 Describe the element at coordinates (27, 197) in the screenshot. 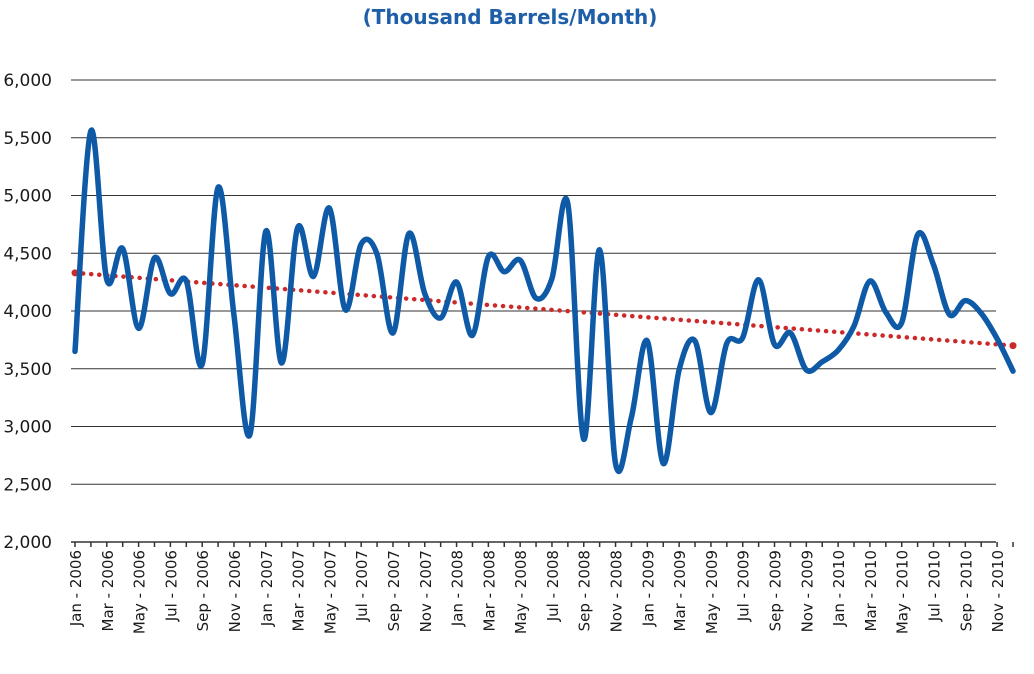

I see `y-tick-label: 5,000` at that location.